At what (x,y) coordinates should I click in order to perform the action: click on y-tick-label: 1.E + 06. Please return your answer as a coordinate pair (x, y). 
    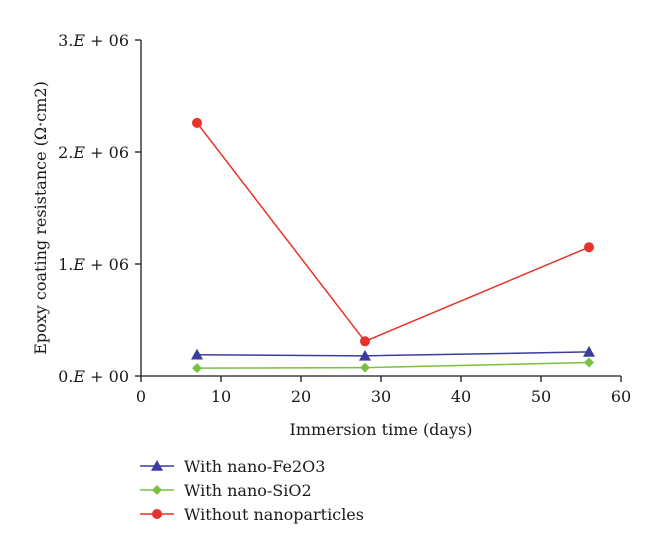
    Looking at the image, I should click on (93, 264).